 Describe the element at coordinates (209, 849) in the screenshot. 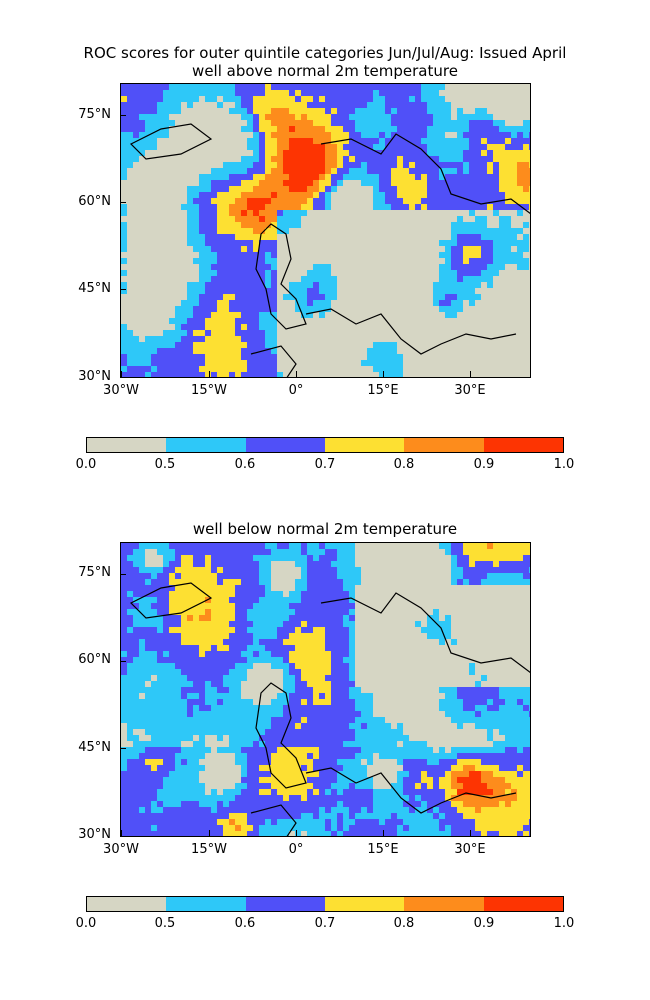

I see `panel-2-lon-tick: 15°W` at that location.